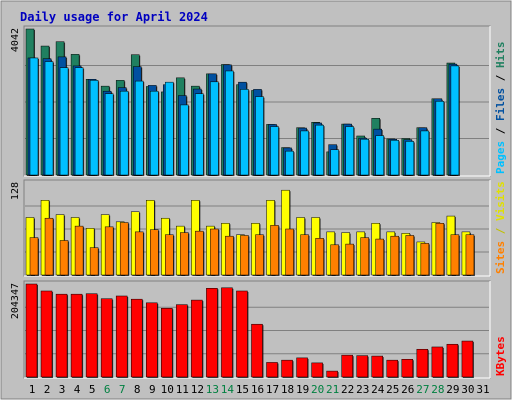 This screenshot has width=512, height=400. Describe the element at coordinates (15, 191) in the screenshot. I see `panel-max-label: 128` at that location.